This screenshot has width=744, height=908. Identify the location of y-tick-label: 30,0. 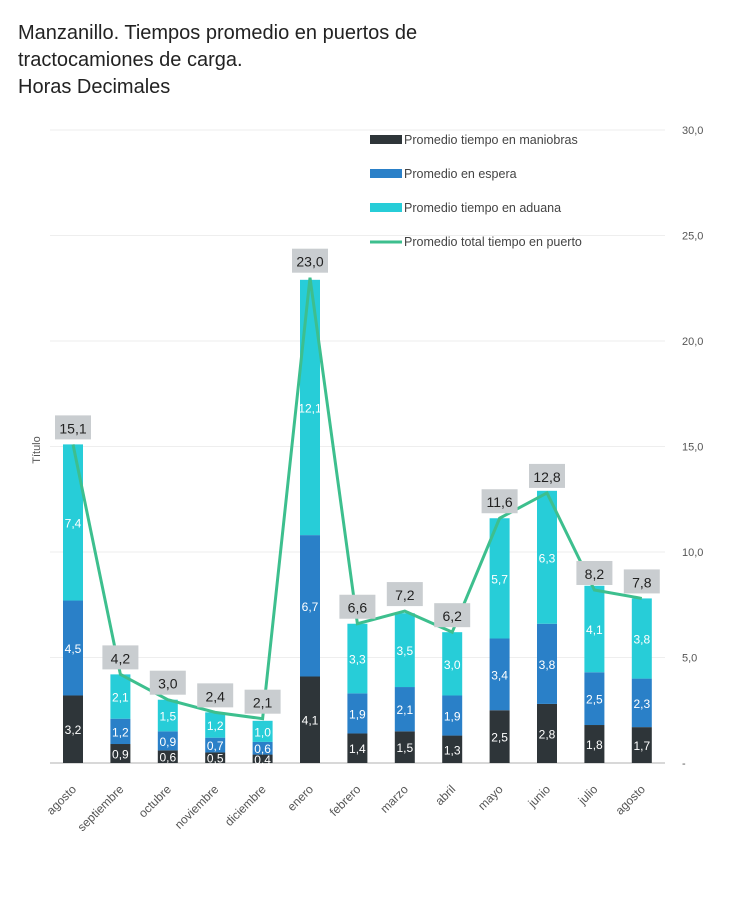
(692, 131).